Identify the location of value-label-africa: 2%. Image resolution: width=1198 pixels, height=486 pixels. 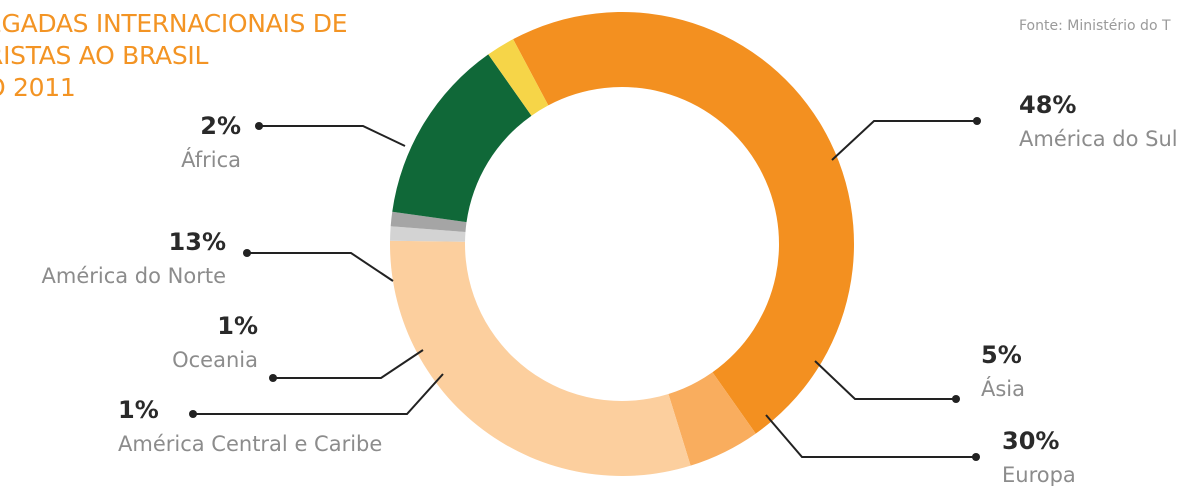
(220, 126).